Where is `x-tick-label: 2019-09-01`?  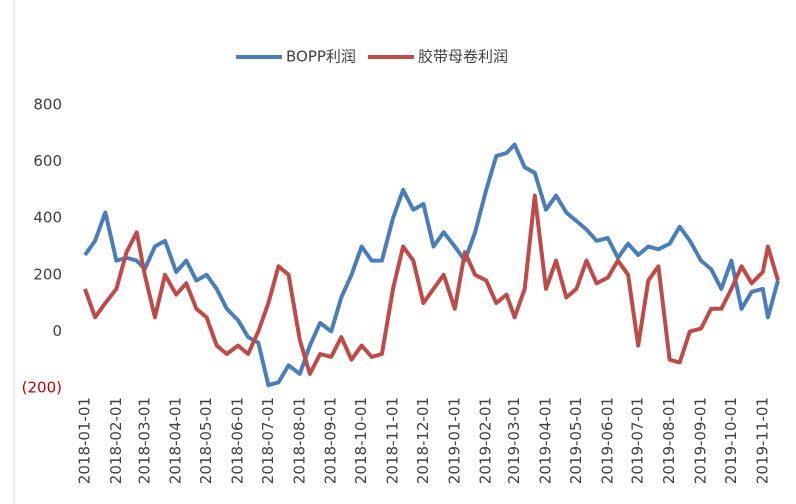
x-tick-label: 2019-09-01 is located at coordinates (701, 440).